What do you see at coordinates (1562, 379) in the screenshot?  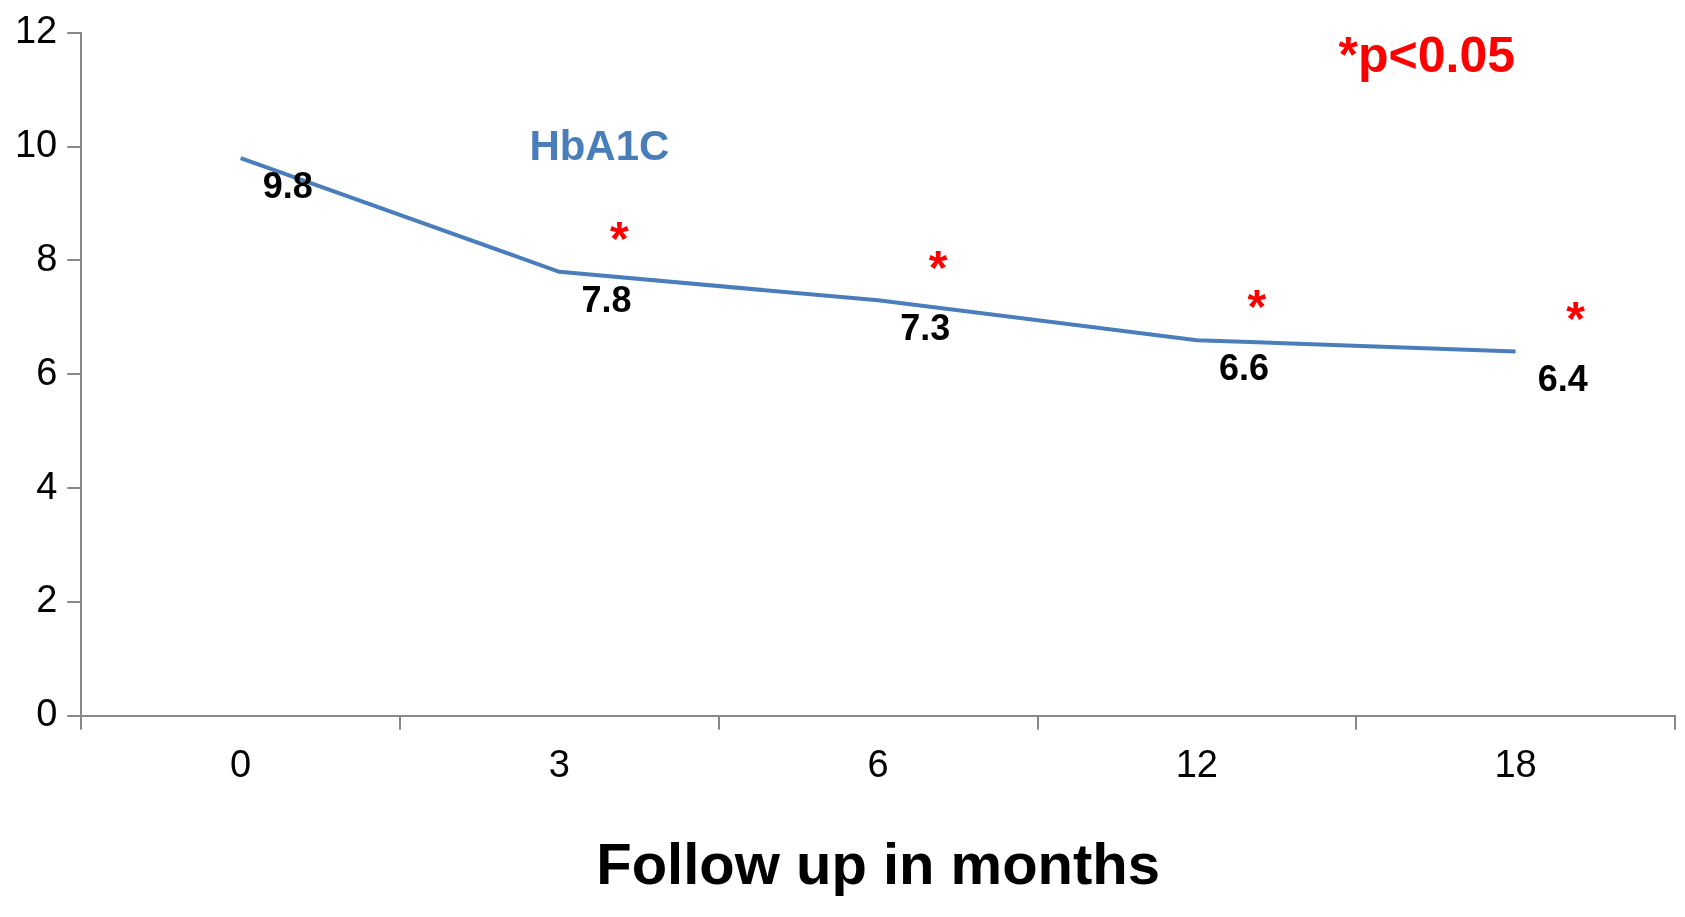 I see `data-label: 6.4` at bounding box center [1562, 379].